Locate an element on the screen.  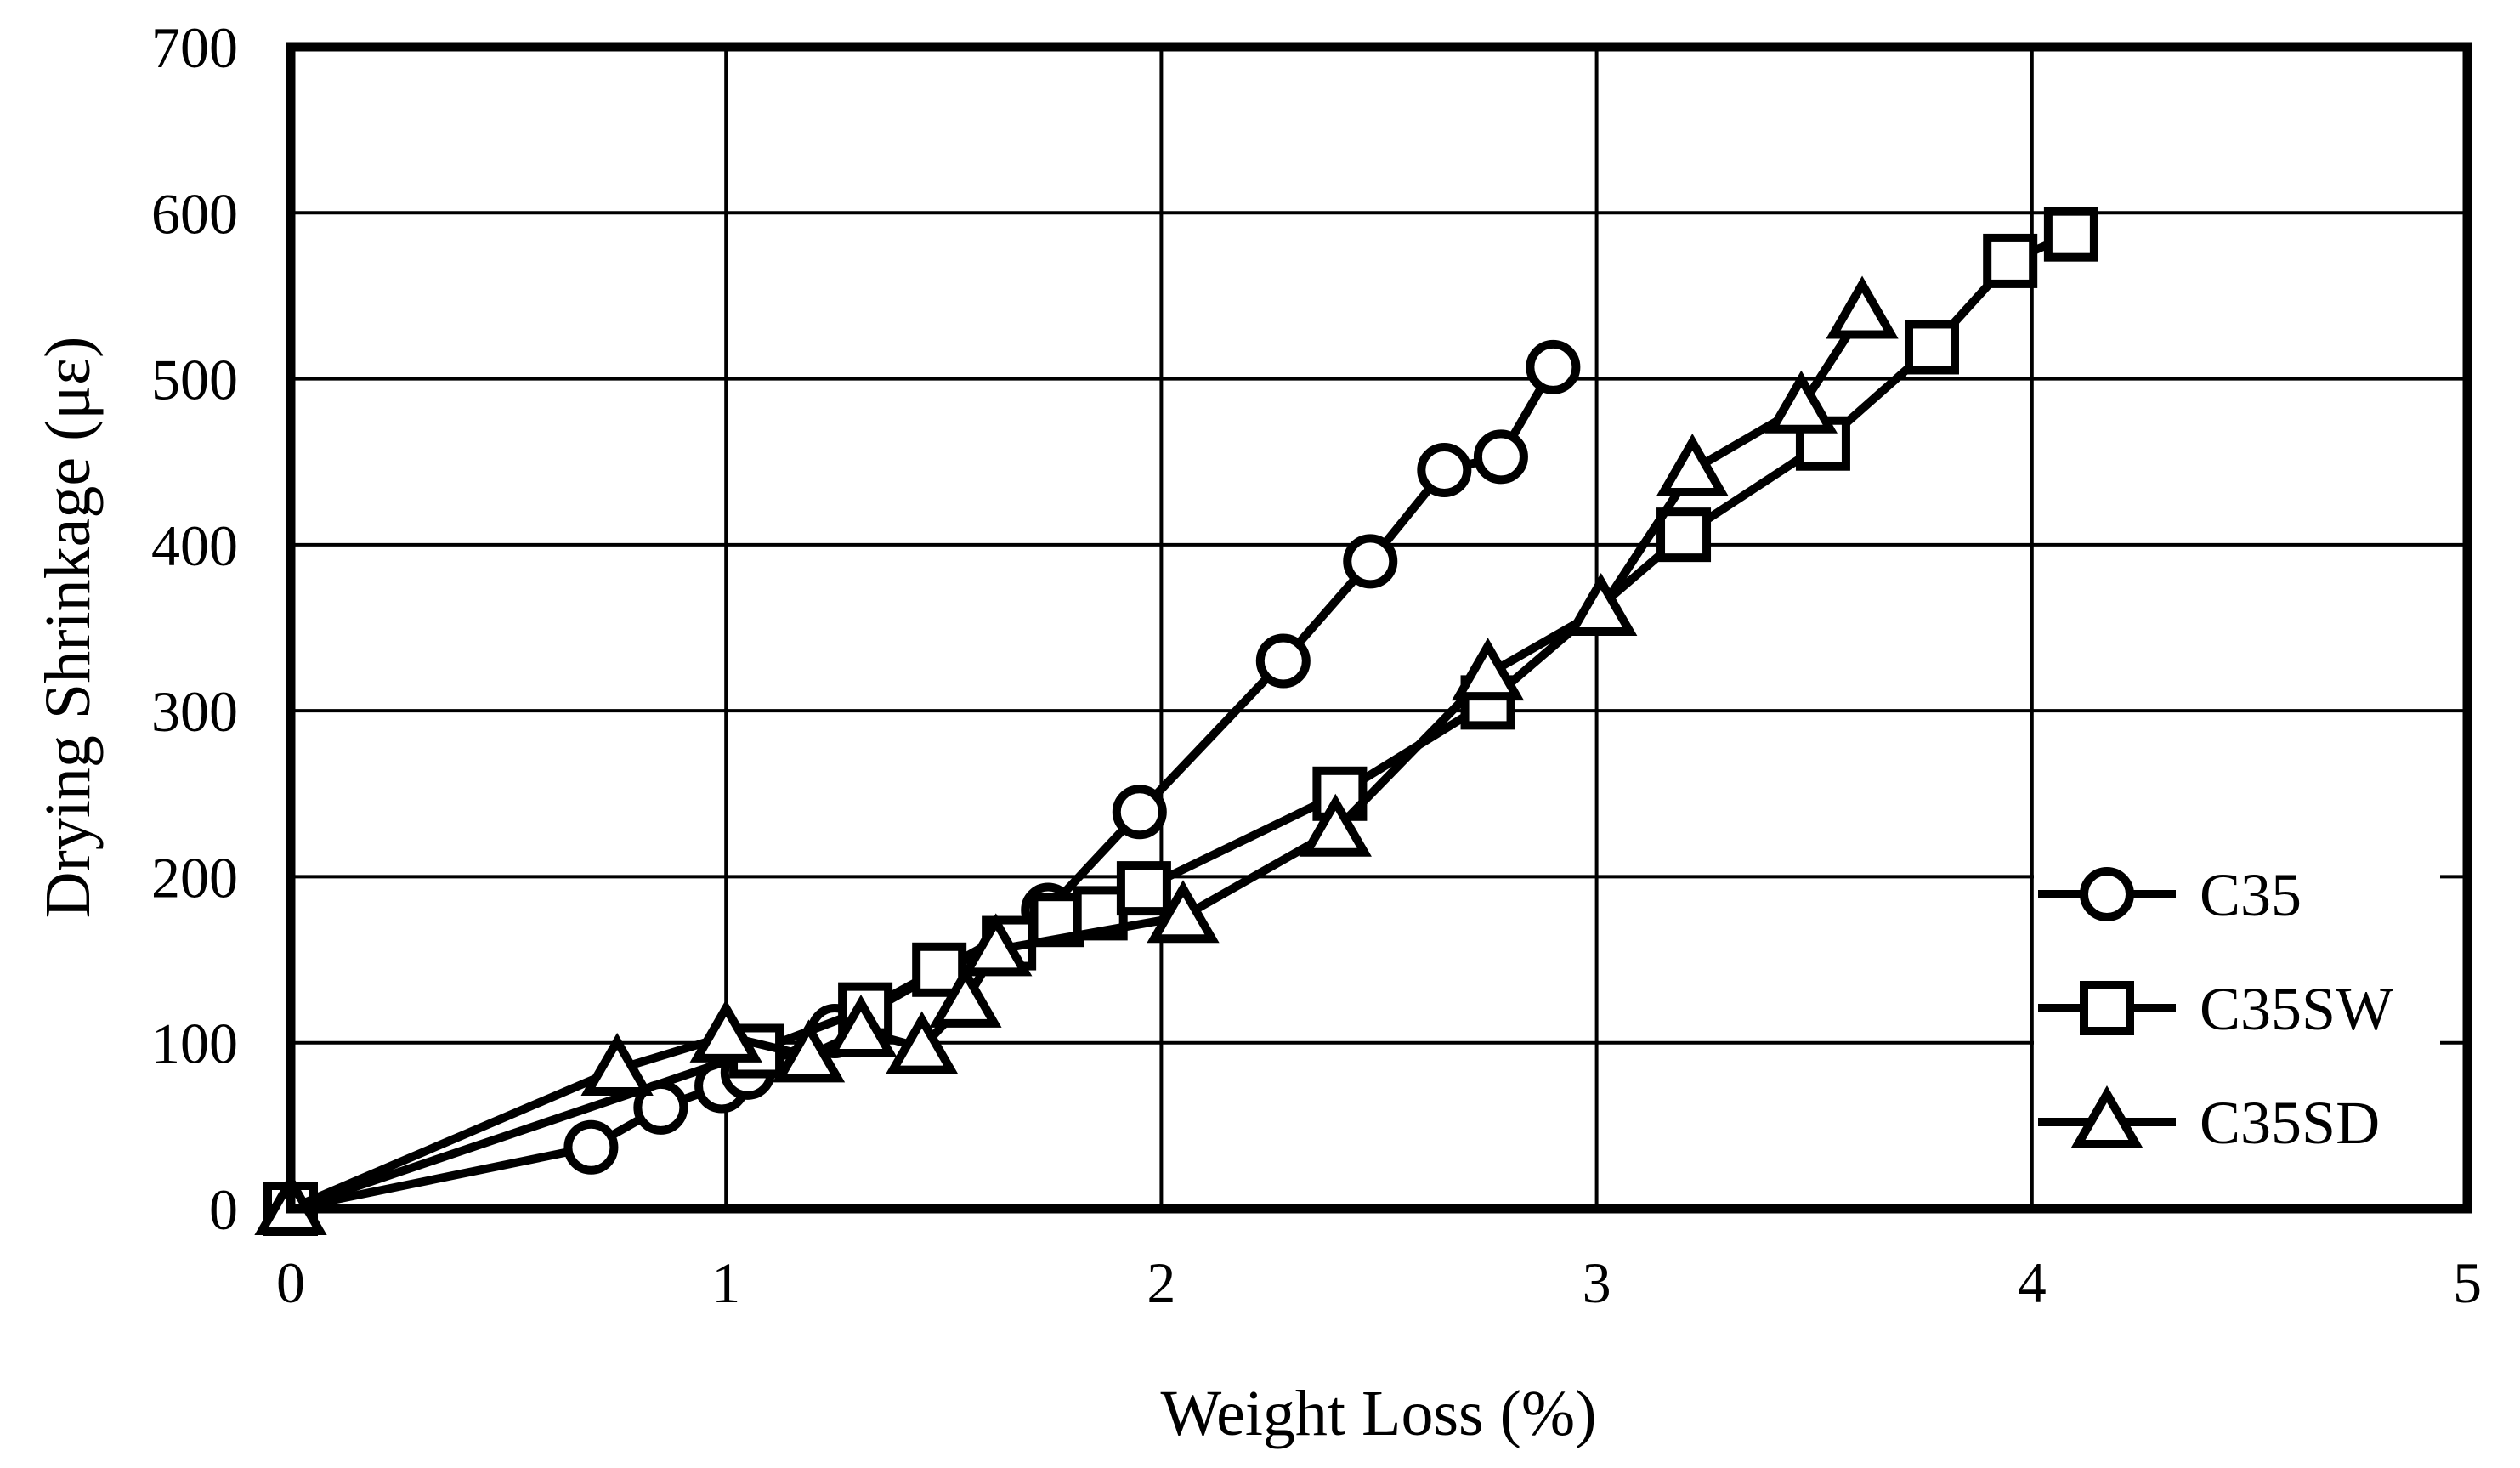
legend-item-c35sd: C35SD is located at coordinates (2209, 1121).